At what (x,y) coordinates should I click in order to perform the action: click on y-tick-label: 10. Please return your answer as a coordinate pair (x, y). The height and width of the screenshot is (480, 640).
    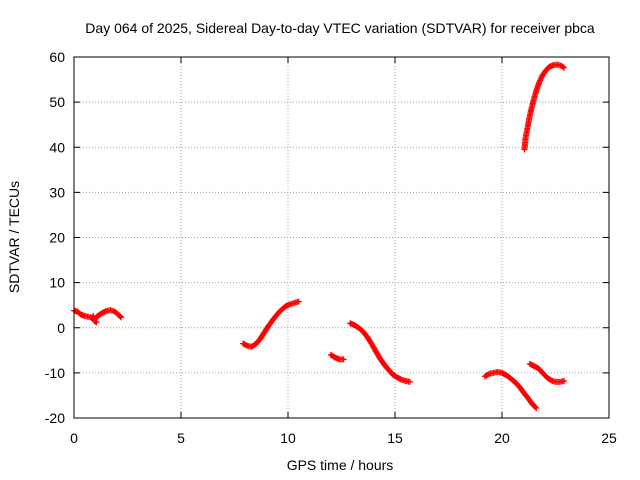
    Looking at the image, I should click on (57, 283).